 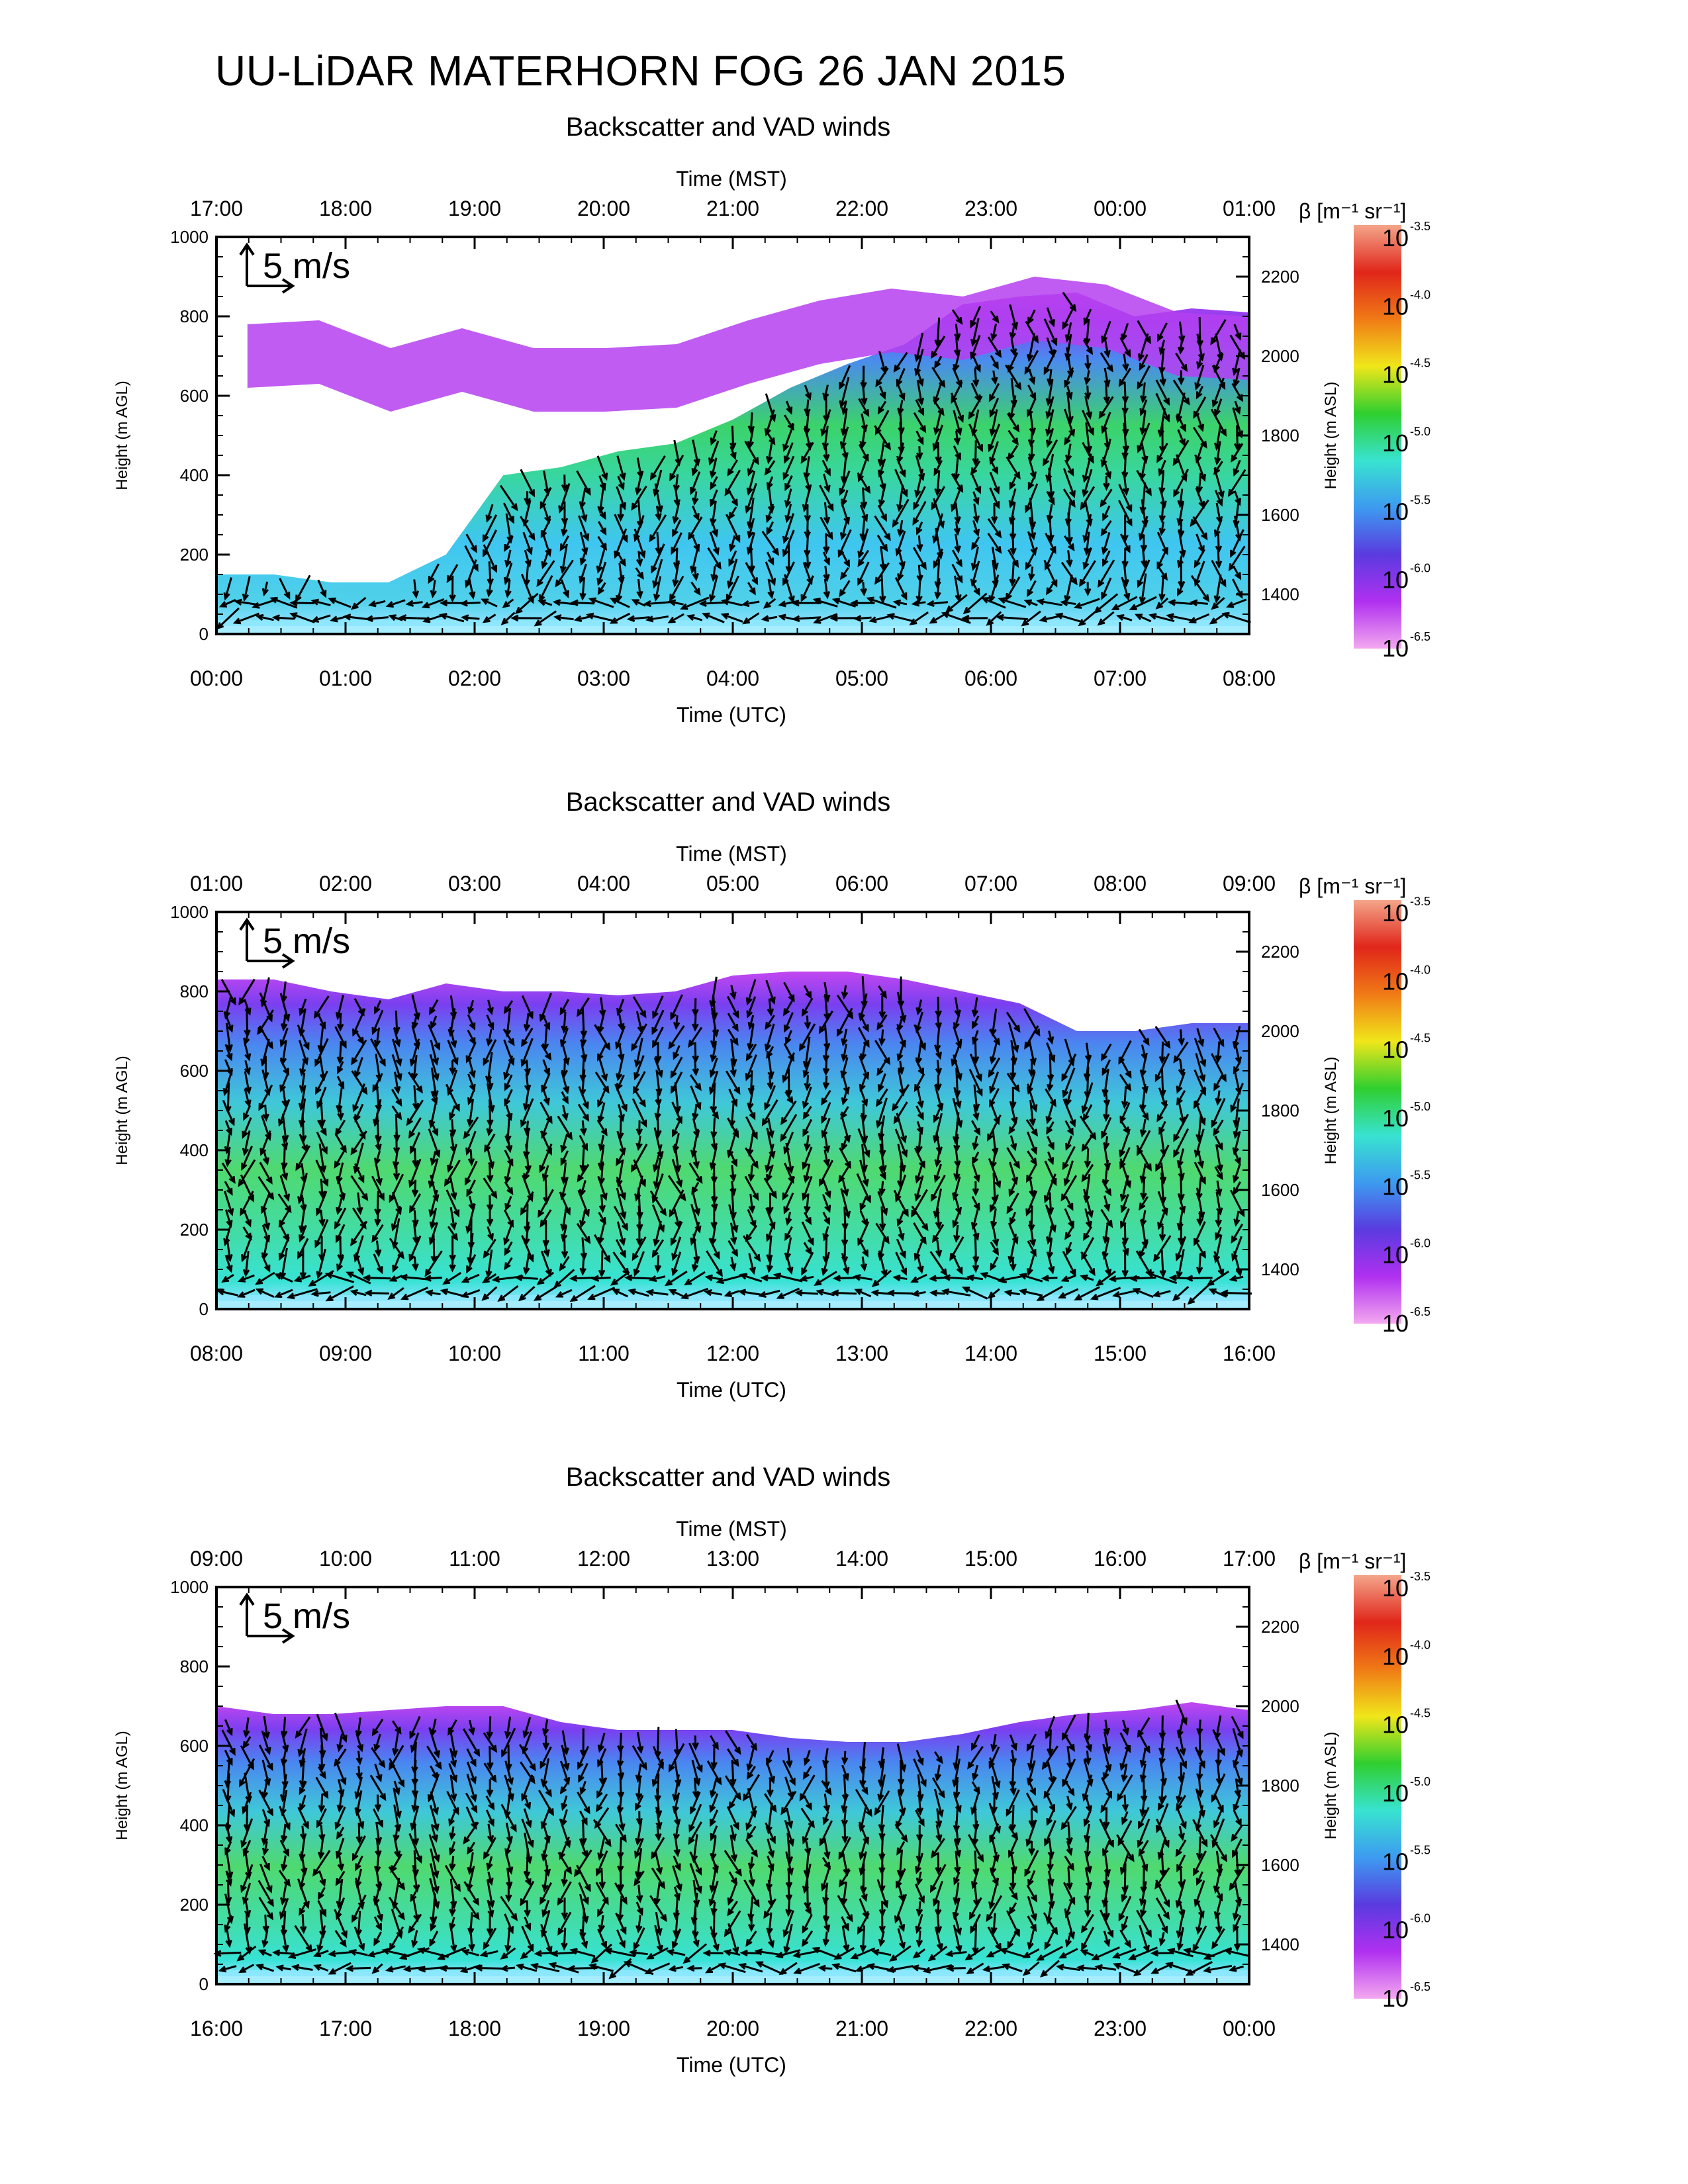 What do you see at coordinates (731, 715) in the screenshot?
I see `panel-1-bottom-axis-title: Time (UTC)` at bounding box center [731, 715].